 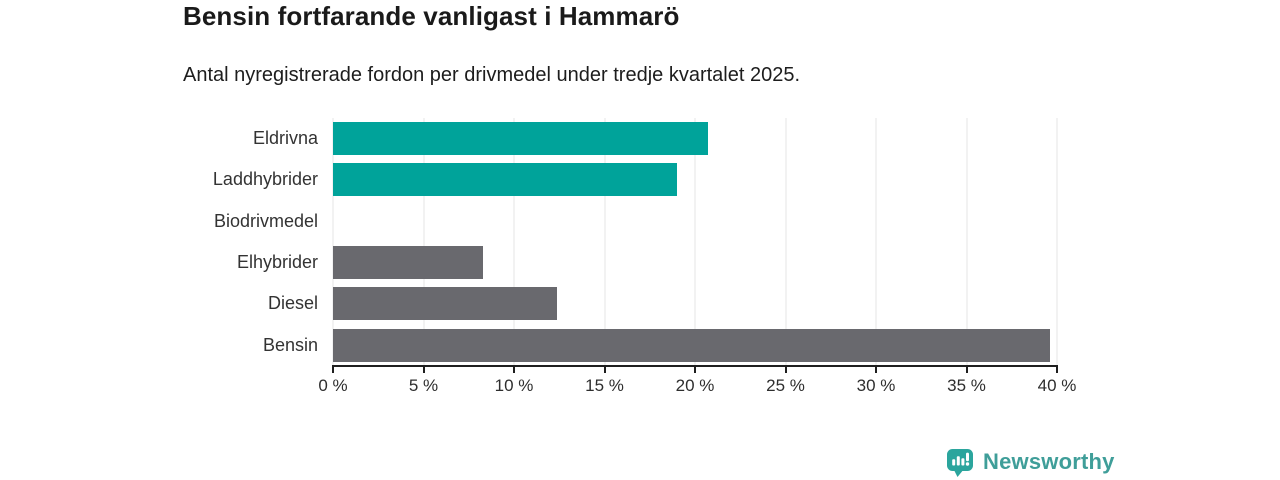 I want to click on axis-tick-label: 10 %, so click(x=514, y=385).